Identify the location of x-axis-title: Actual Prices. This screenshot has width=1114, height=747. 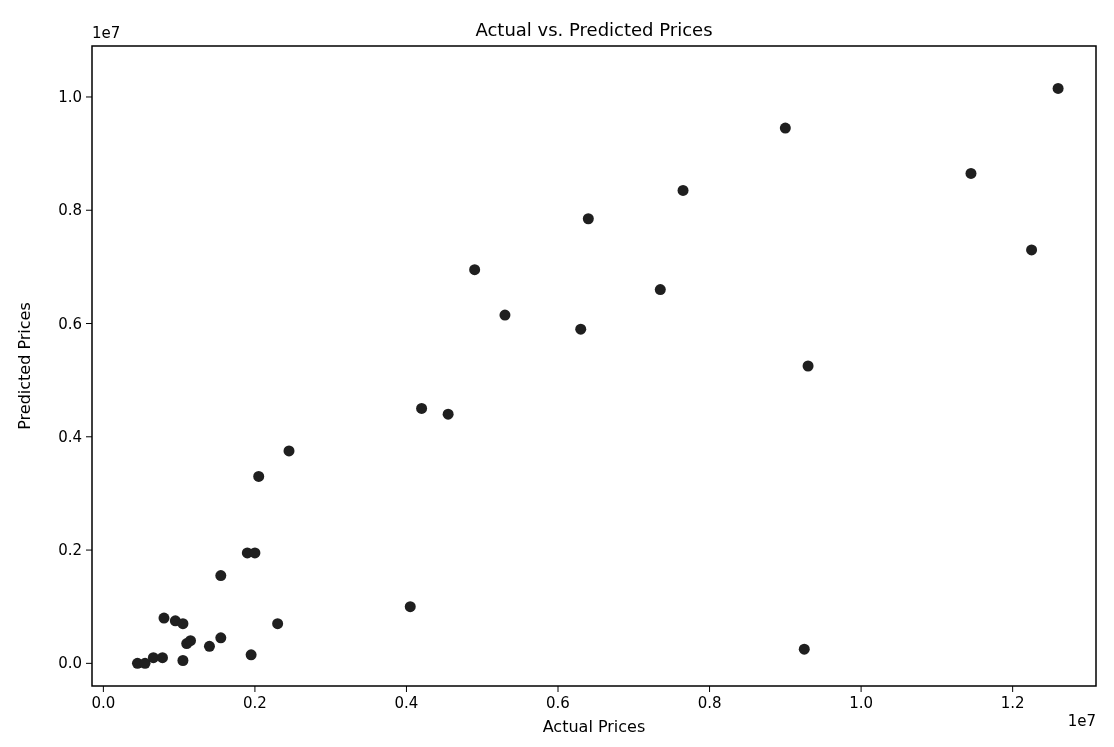
(594, 726).